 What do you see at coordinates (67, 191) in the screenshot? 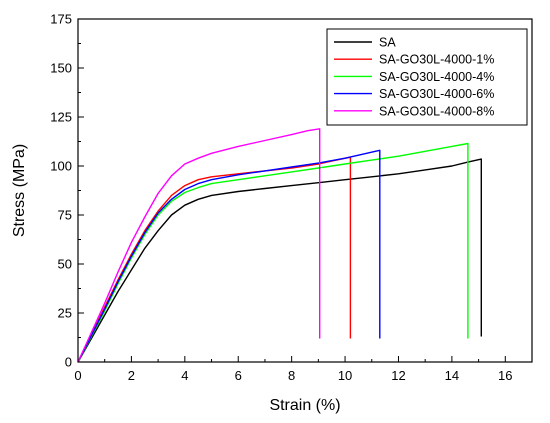
I see `y-axis-ticks: 0 25 50 75 100 125 150 175` at bounding box center [67, 191].